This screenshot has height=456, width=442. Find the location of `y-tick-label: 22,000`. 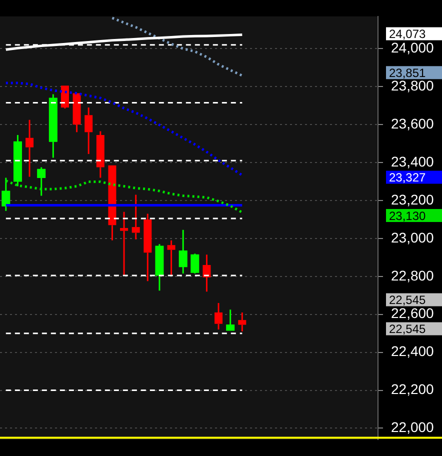

y-tick-label: 22,000 is located at coordinates (412, 427).